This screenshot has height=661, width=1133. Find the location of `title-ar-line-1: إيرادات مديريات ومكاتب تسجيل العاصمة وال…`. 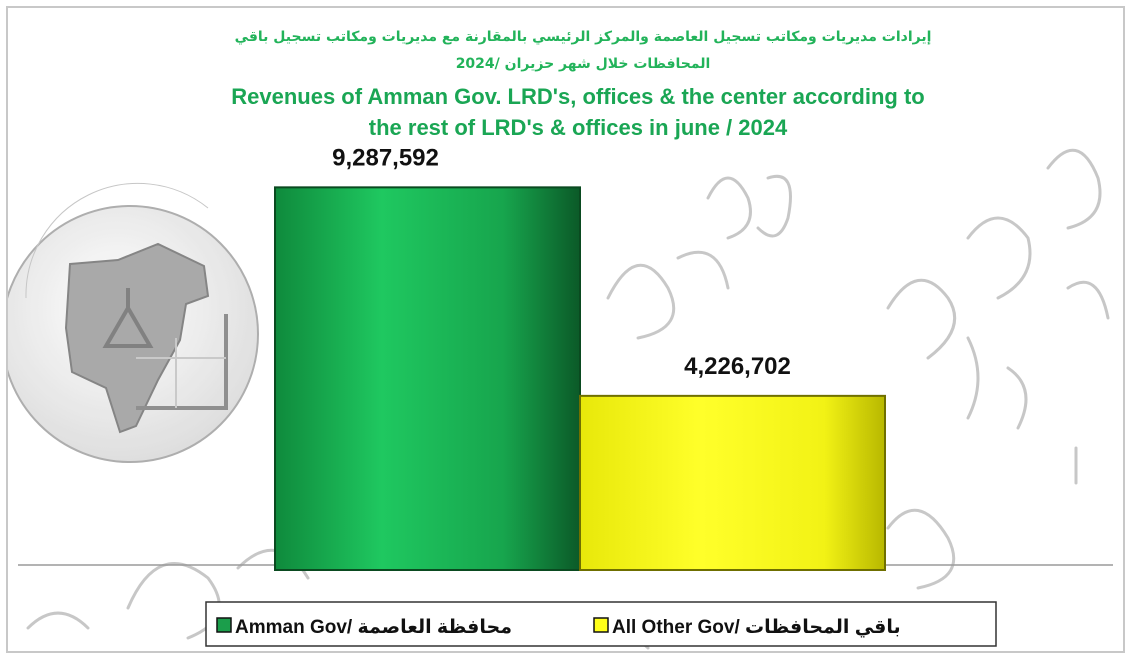

title-ar-line-1: إيرادات مديريات ومكاتب تسجيل العاصمة وال… is located at coordinates (583, 37).